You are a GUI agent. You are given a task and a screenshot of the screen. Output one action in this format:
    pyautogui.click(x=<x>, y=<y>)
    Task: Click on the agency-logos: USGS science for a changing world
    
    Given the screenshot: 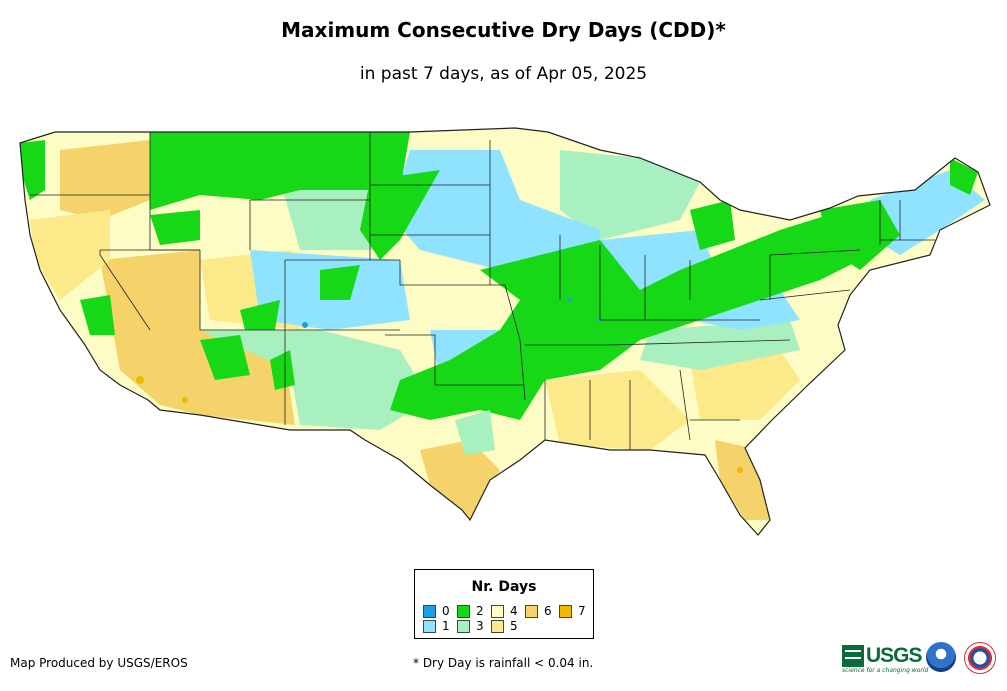 What is the action you would take?
    pyautogui.click(x=922, y=660)
    